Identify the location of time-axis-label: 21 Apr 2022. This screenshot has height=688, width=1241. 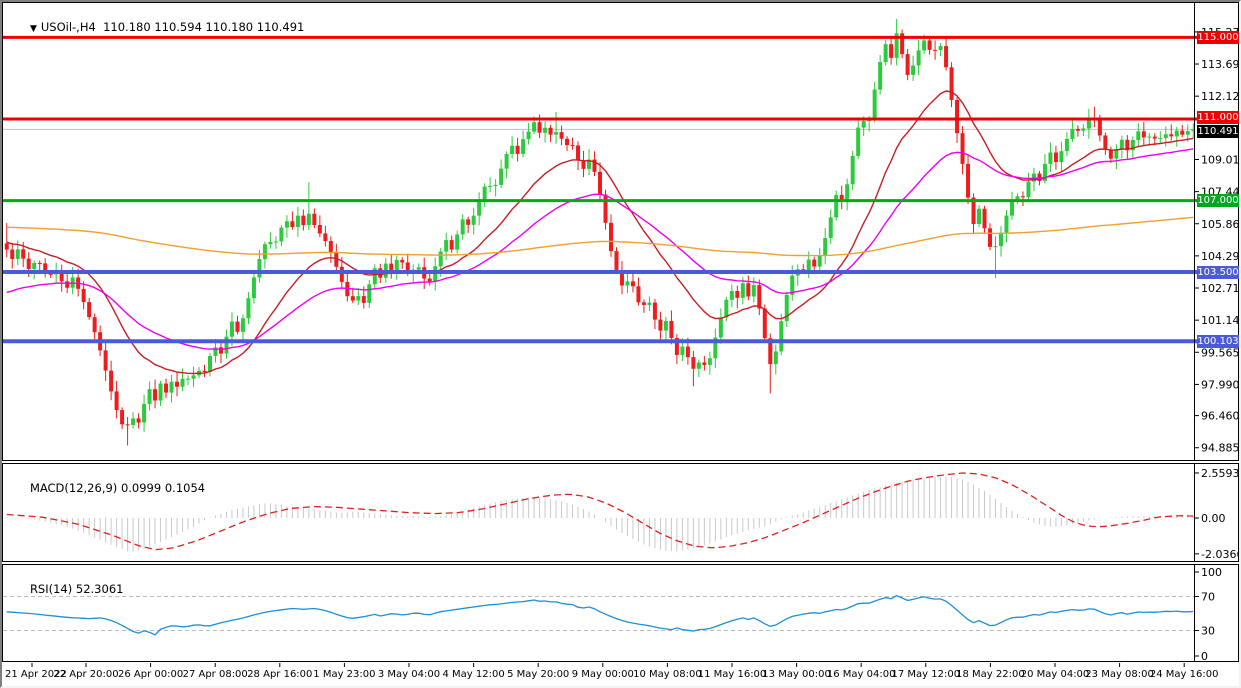
(36, 674).